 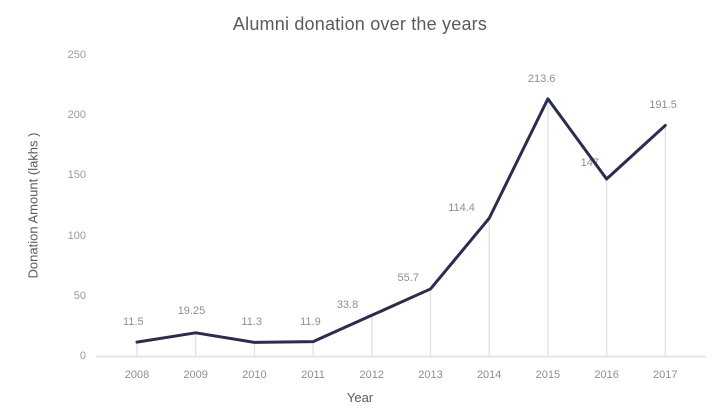 I want to click on x-tick-label: 2013, so click(x=430, y=375).